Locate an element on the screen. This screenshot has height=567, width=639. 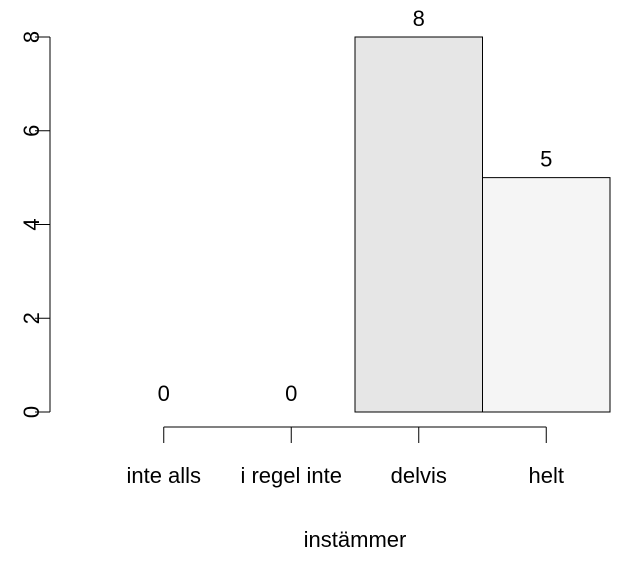
value-label: 8 is located at coordinates (419, 18).